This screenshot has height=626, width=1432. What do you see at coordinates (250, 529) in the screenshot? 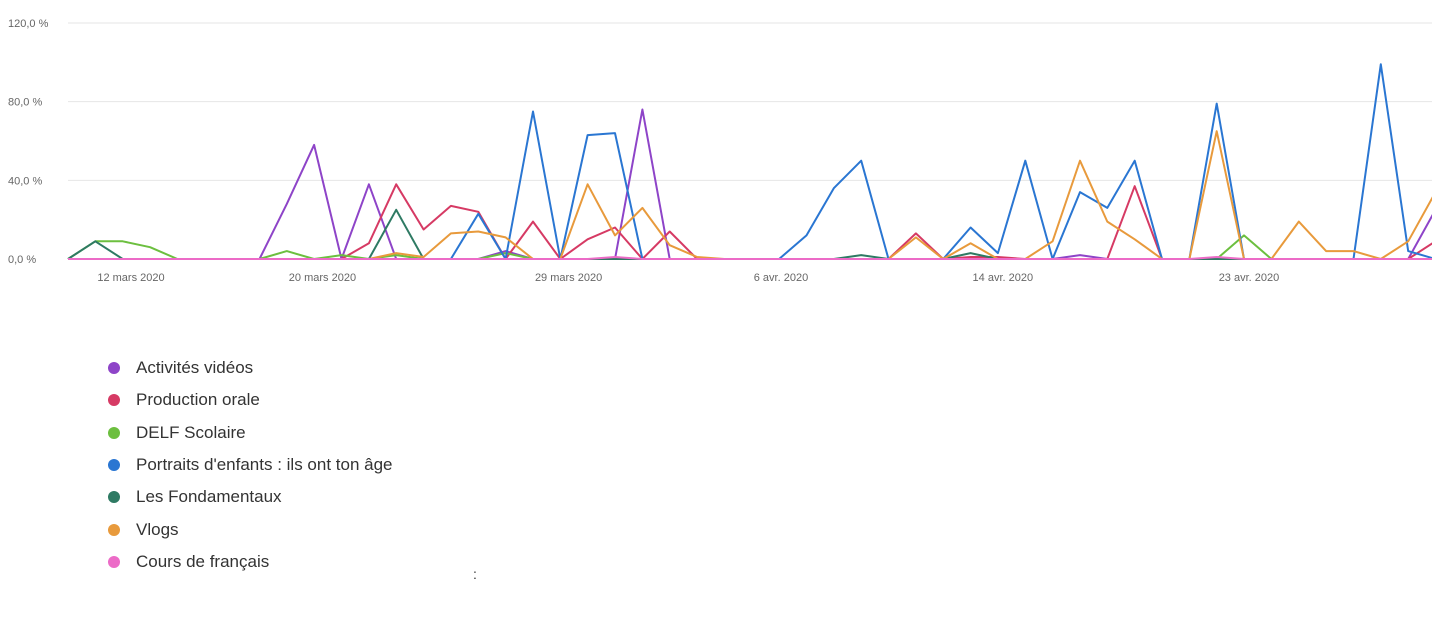
I see `legend-item-vlogs: Vlogs` at bounding box center [250, 529].